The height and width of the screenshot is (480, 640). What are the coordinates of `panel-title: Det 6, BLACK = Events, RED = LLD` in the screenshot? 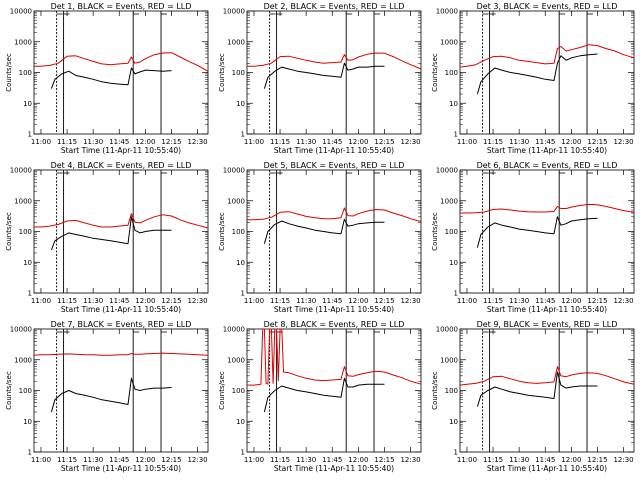 It's located at (547, 165).